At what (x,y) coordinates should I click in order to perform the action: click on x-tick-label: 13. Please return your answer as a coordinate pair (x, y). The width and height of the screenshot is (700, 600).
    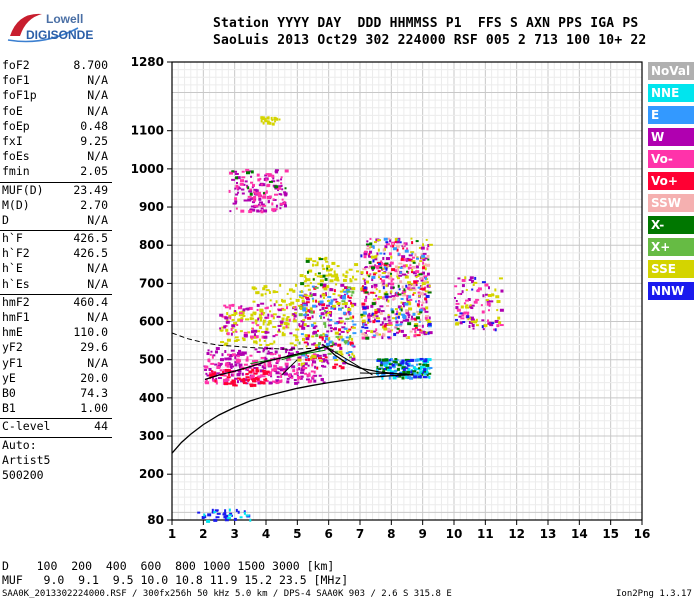
    Looking at the image, I should click on (548, 534).